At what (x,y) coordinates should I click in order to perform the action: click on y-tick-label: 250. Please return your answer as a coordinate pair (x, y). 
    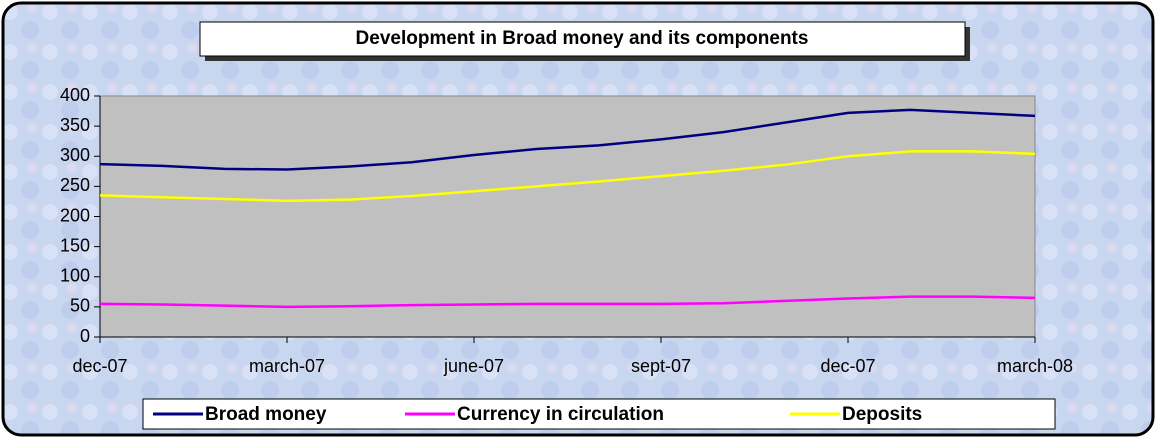
    Looking at the image, I should click on (75, 185).